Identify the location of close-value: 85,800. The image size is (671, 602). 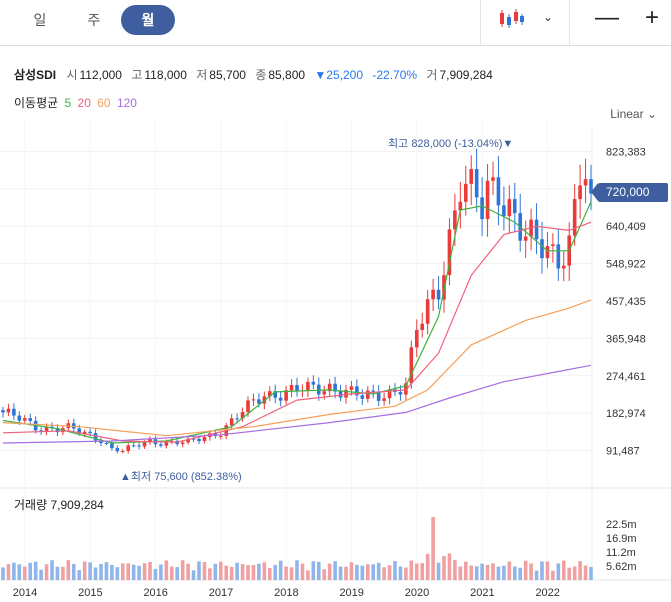
(287, 75).